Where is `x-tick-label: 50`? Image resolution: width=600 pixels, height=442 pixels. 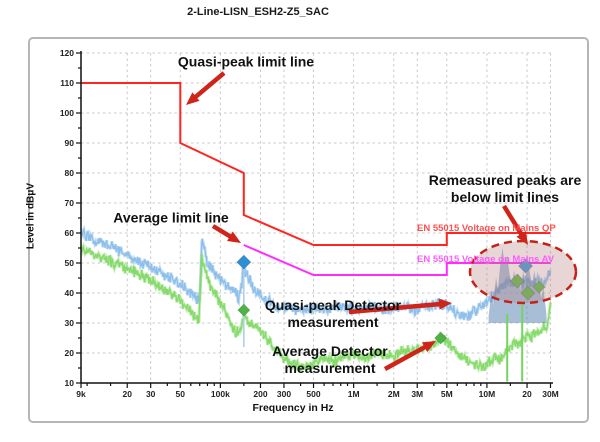 x-tick-label: 50 is located at coordinates (181, 394).